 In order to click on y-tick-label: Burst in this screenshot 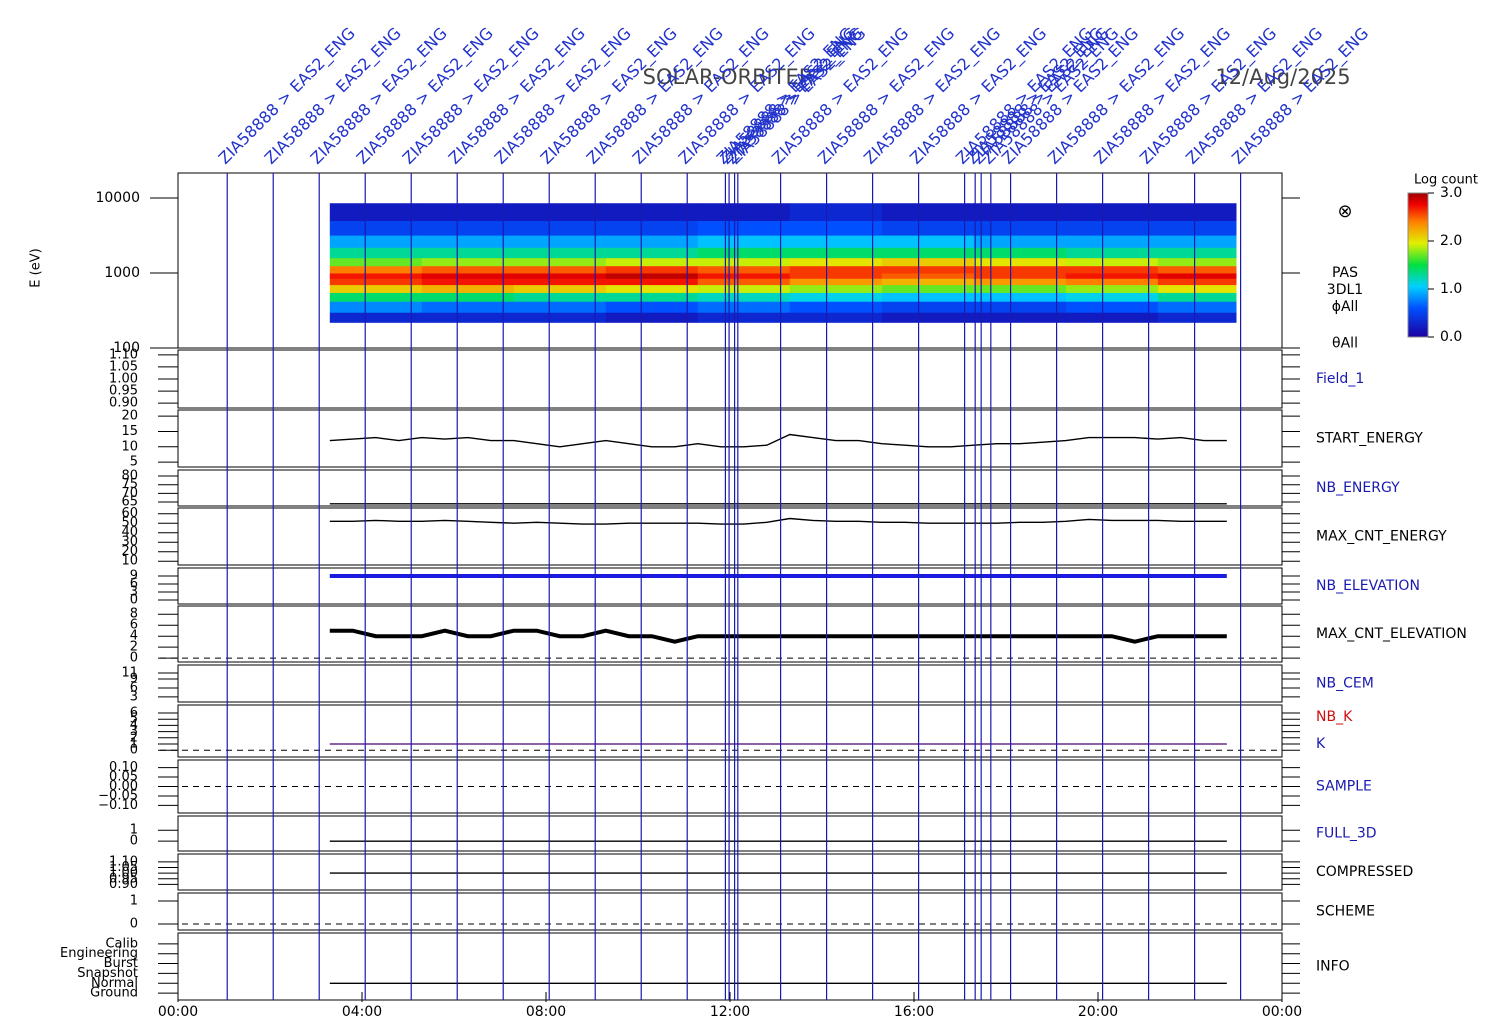, I will do `click(121, 963)`.